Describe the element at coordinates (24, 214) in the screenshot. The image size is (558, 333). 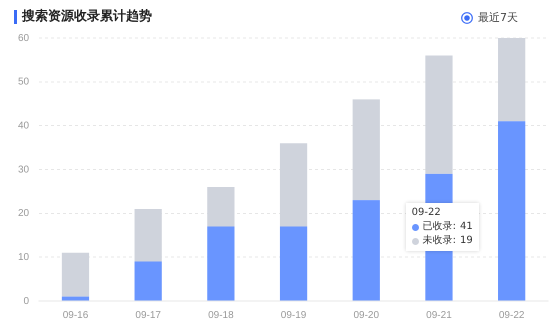
I see `y-tick-label: 20` at that location.